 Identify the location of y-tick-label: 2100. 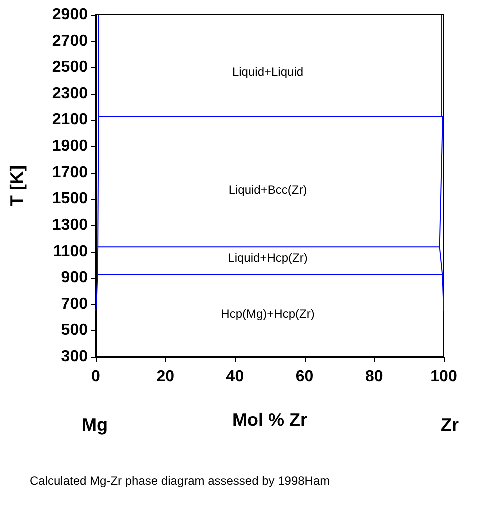
(70, 120).